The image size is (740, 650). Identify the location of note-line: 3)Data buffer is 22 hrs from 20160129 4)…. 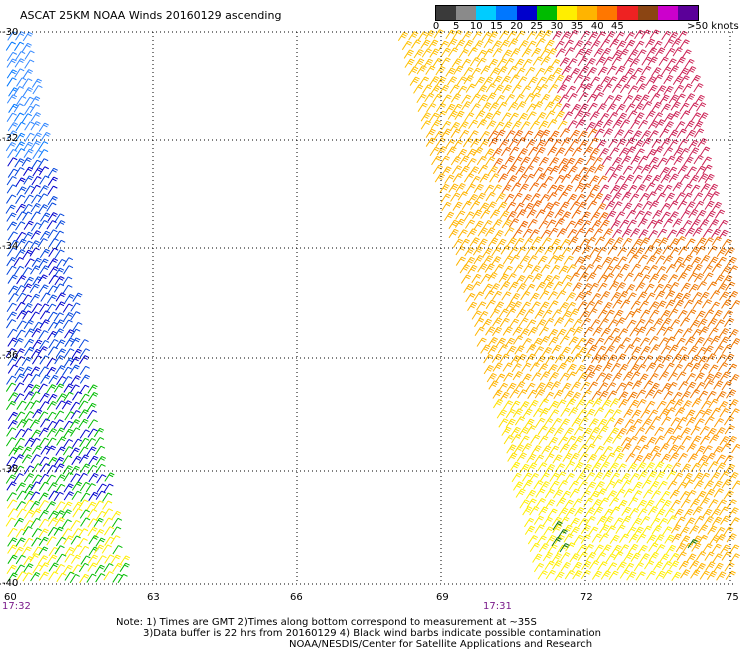
(372, 633).